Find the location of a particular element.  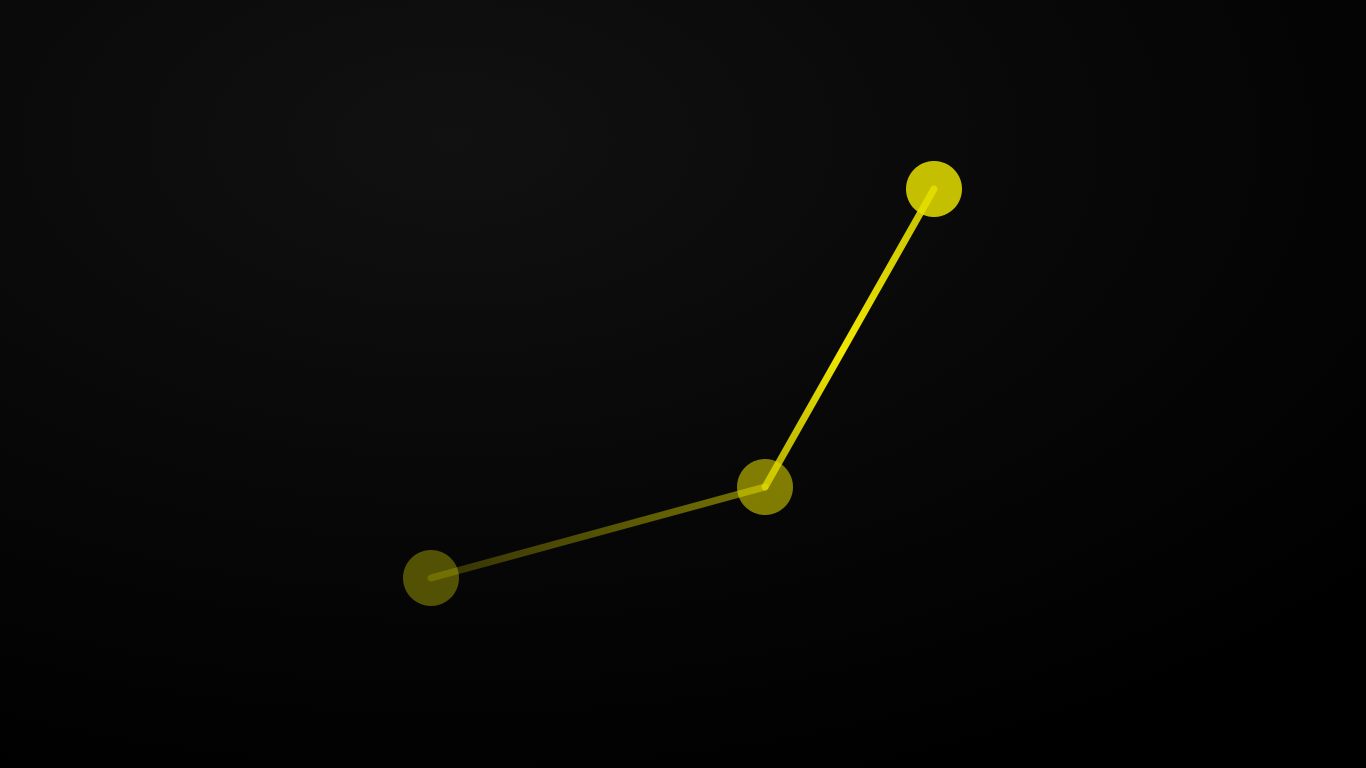

link-middle-to-top is located at coordinates (849, 338).